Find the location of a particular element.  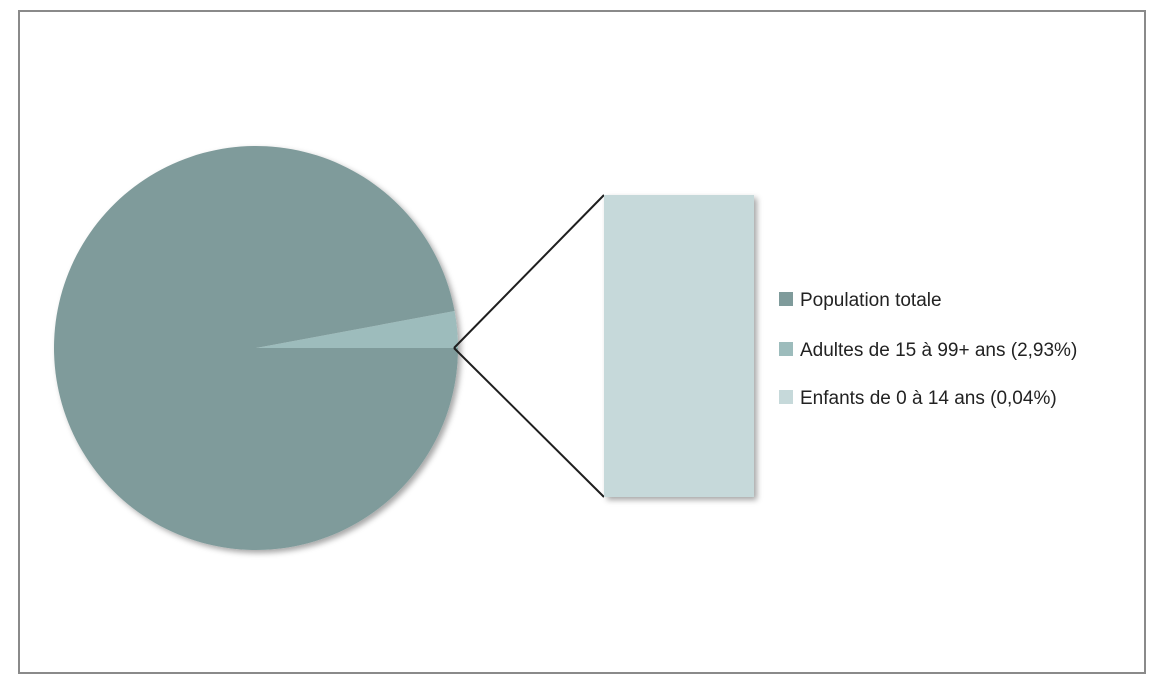

connector-lines is located at coordinates (529, 346).